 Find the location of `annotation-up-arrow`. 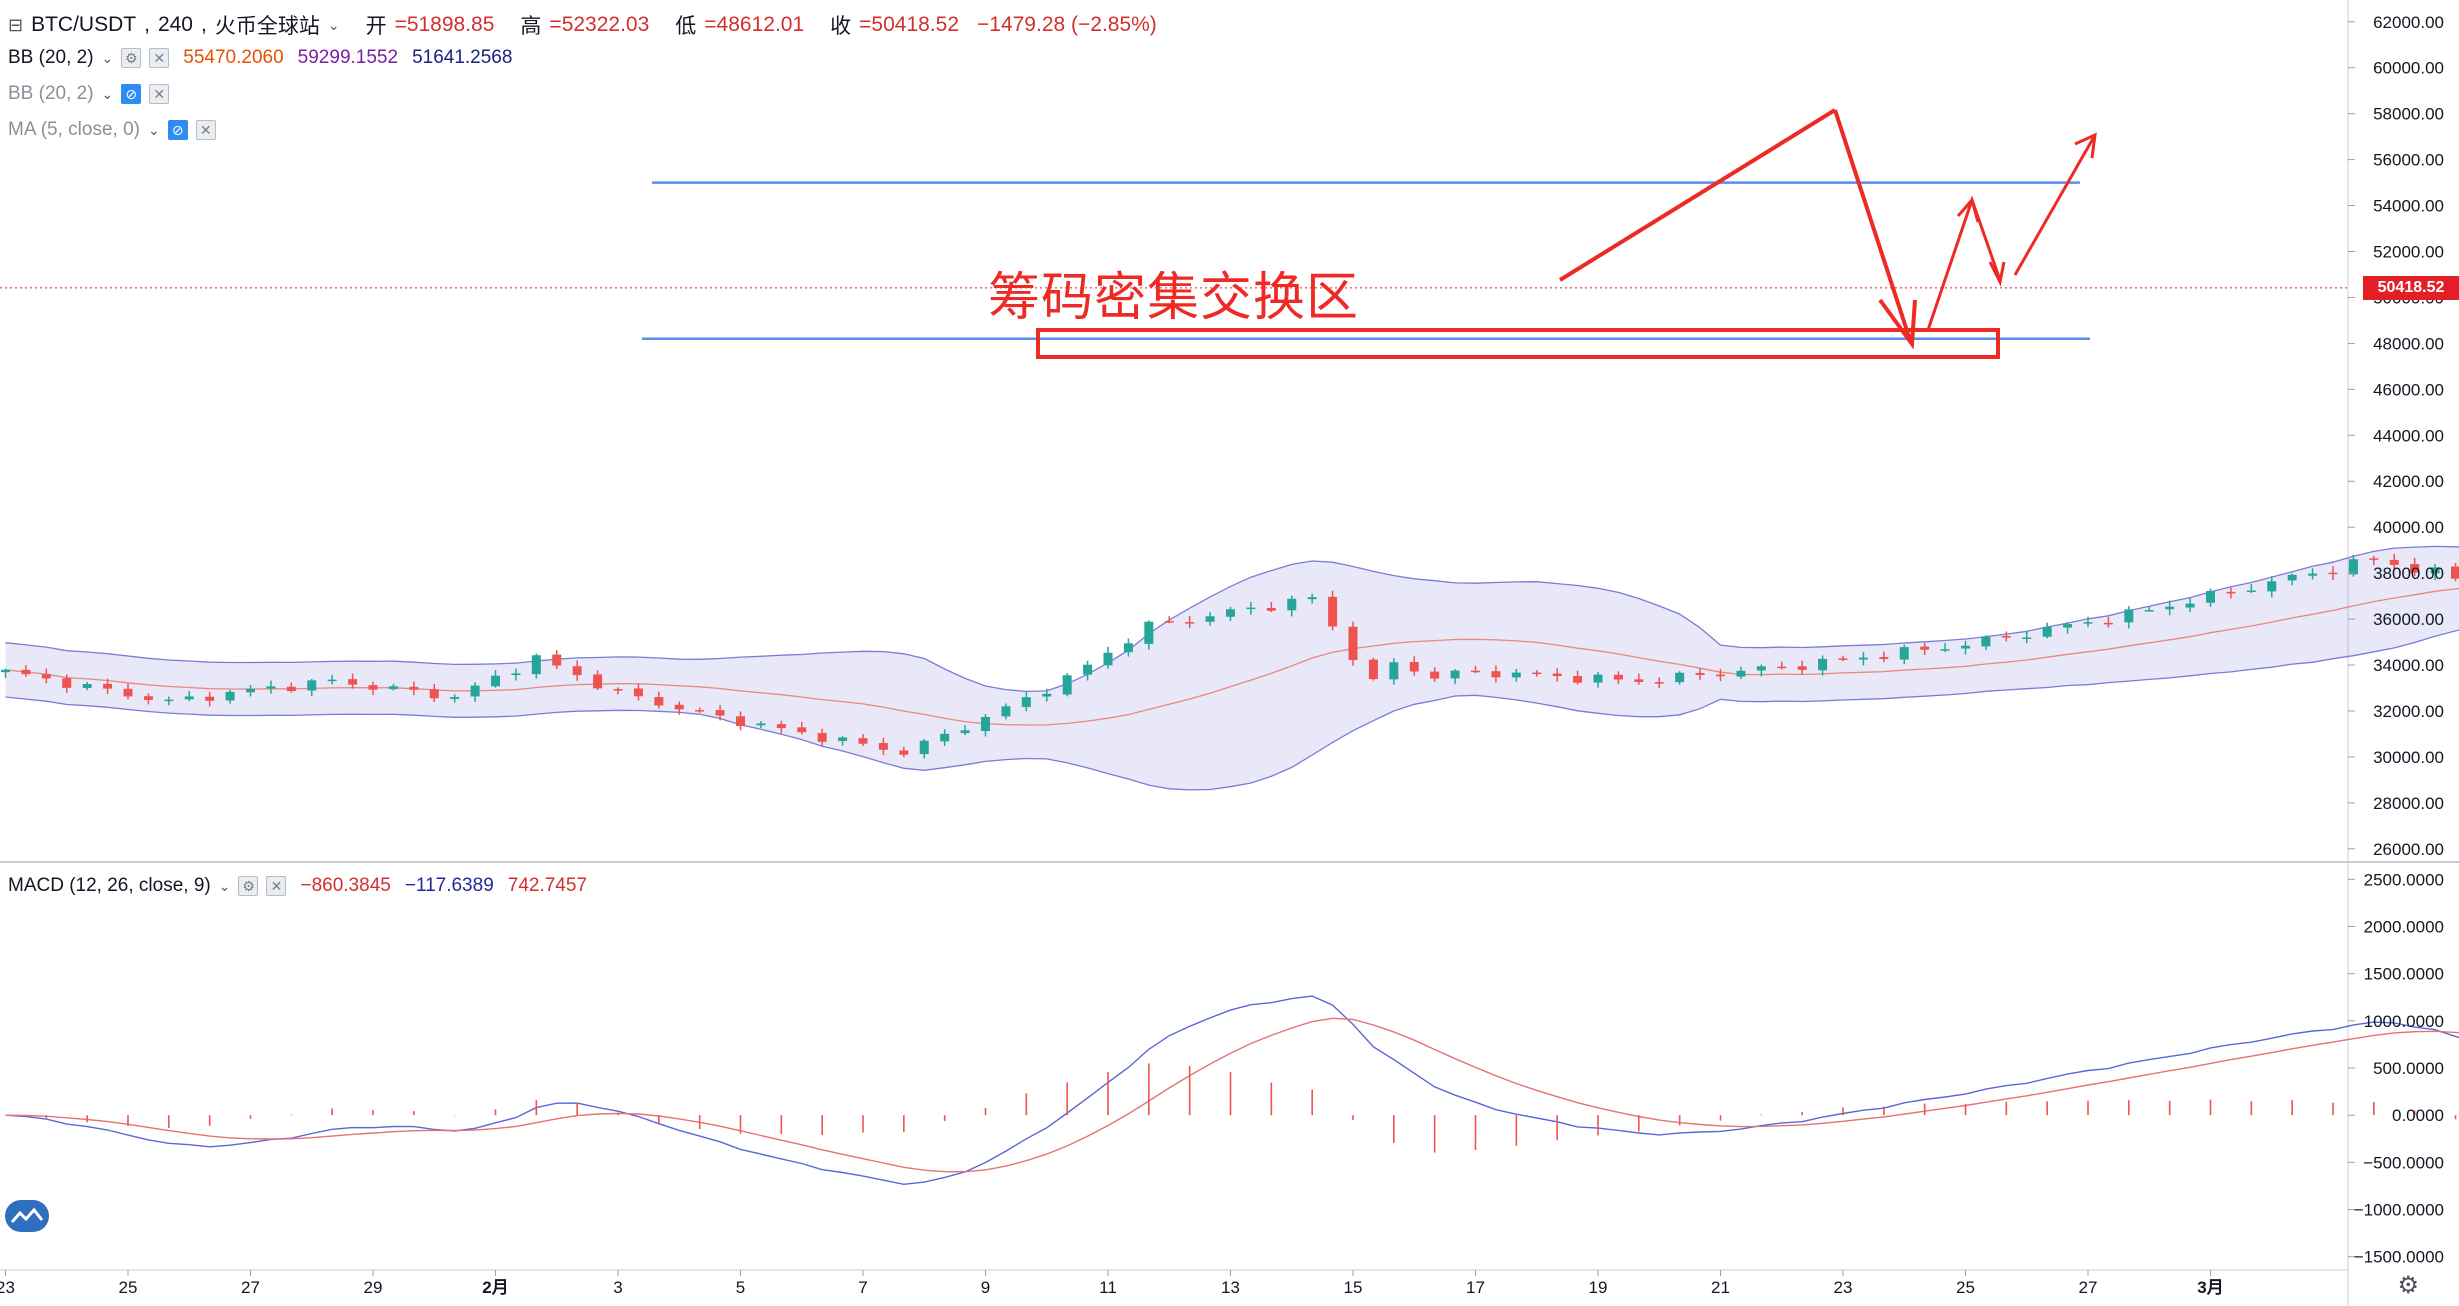

annotation-up-arrow is located at coordinates (2055, 205).